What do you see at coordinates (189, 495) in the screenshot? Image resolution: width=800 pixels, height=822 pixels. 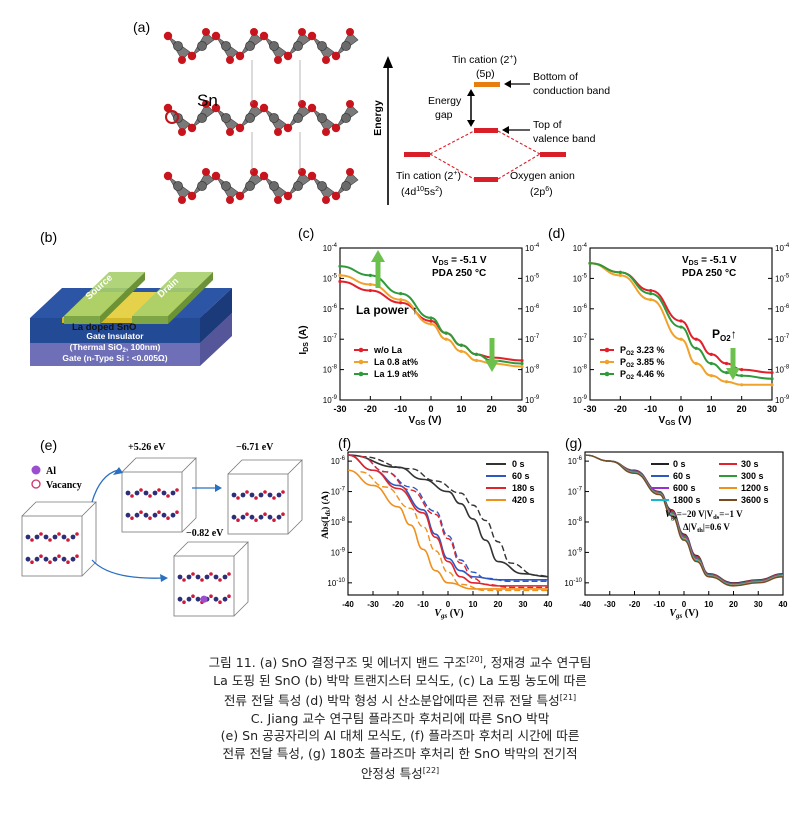 I see `supercell-side` at bounding box center [189, 495].